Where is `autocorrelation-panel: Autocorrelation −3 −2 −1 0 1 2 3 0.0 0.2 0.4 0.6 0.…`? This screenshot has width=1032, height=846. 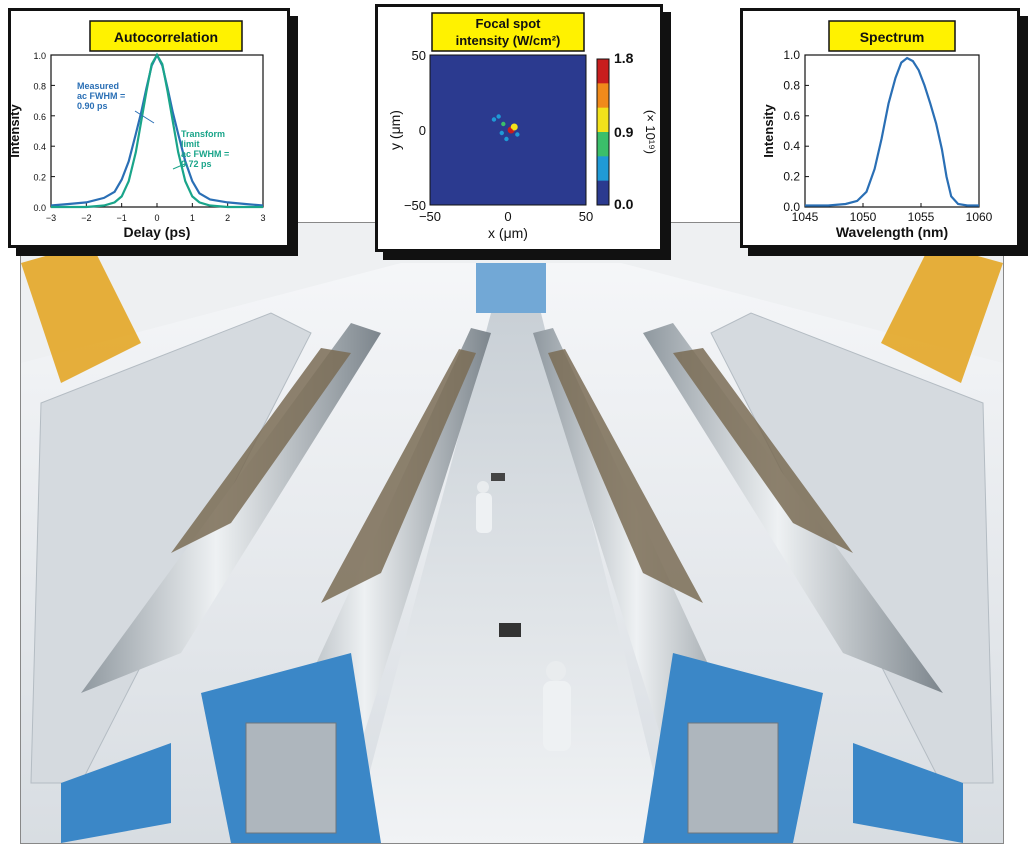
autocorrelation-panel: Autocorrelation −3 −2 −1 0 1 2 3 0.0 0.2 0.4 0.6 0.… is located at coordinates (149, 128).